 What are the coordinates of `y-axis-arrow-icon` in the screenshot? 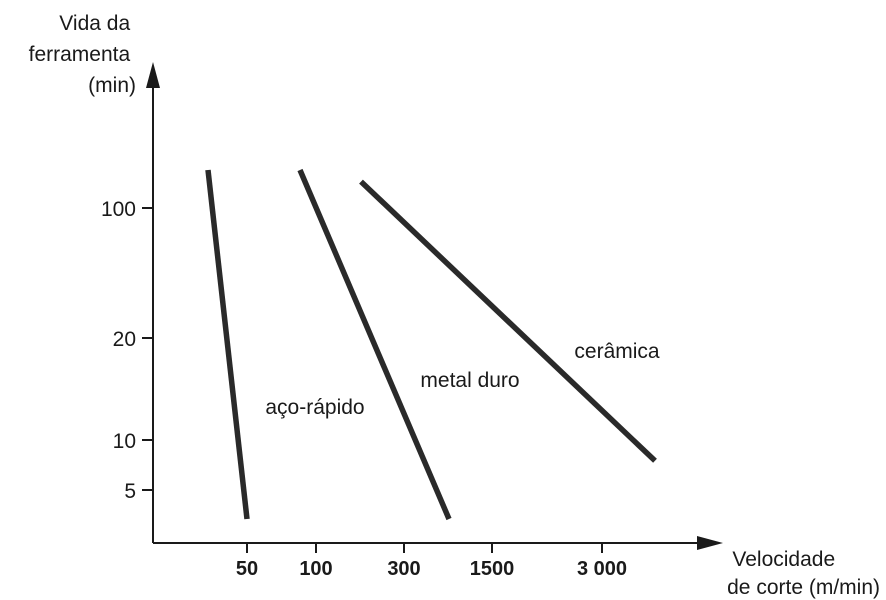 It's located at (153, 75).